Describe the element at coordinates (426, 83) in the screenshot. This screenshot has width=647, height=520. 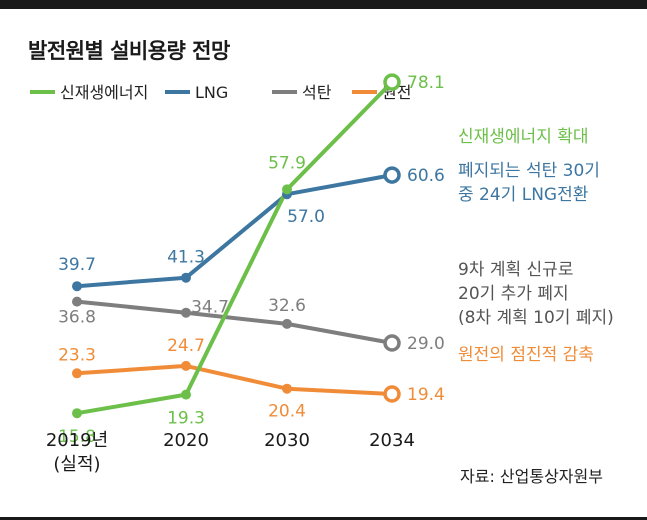
I see `data-label-0-3: 78.1` at that location.